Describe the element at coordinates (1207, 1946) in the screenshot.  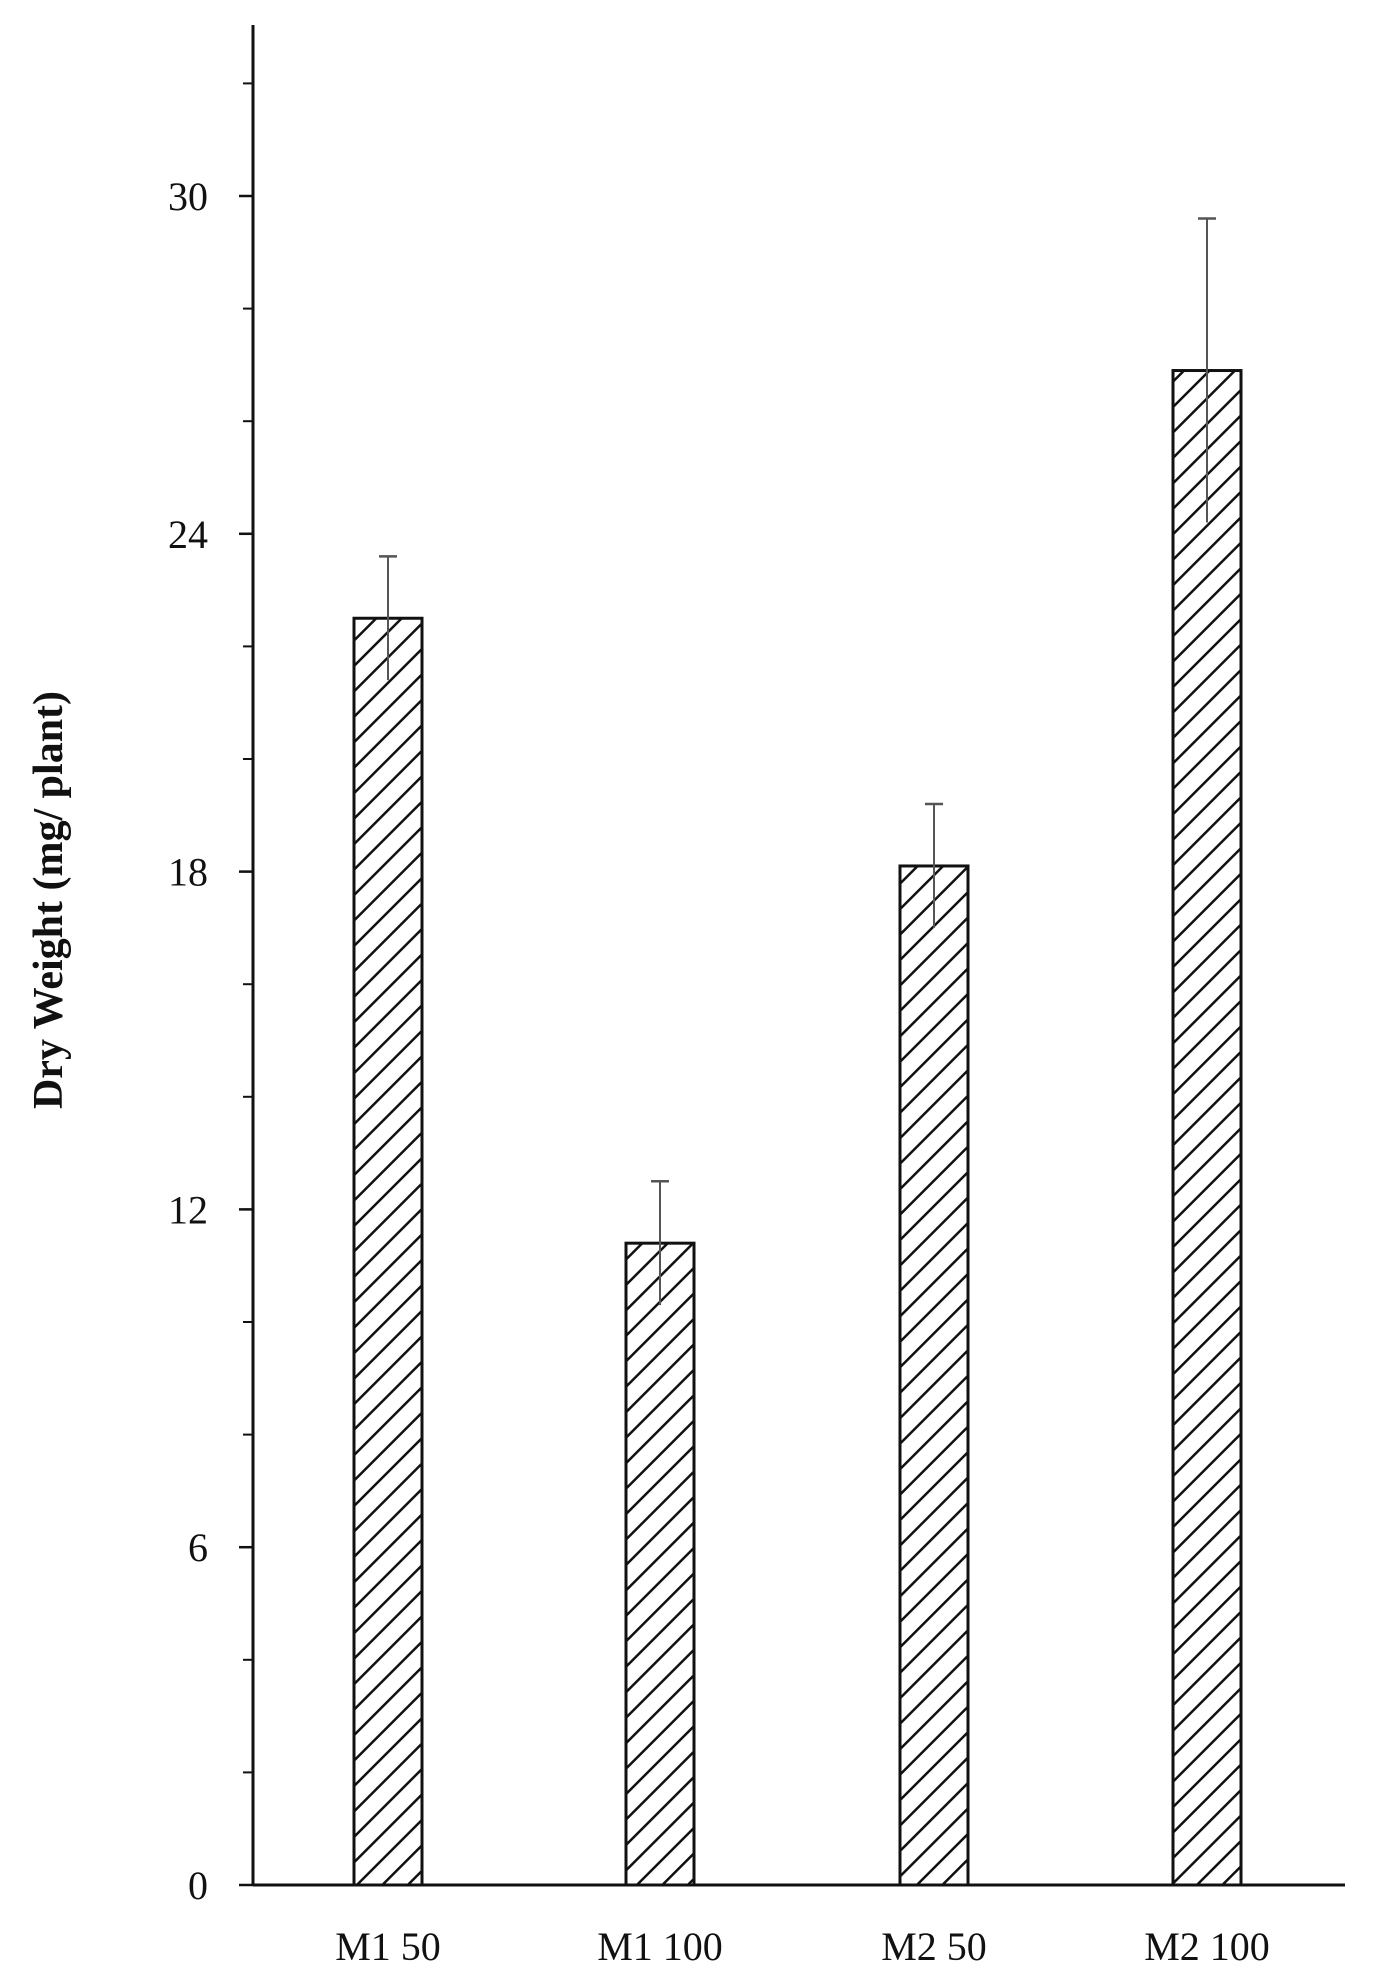
I see `x-category-label: M2 100` at that location.